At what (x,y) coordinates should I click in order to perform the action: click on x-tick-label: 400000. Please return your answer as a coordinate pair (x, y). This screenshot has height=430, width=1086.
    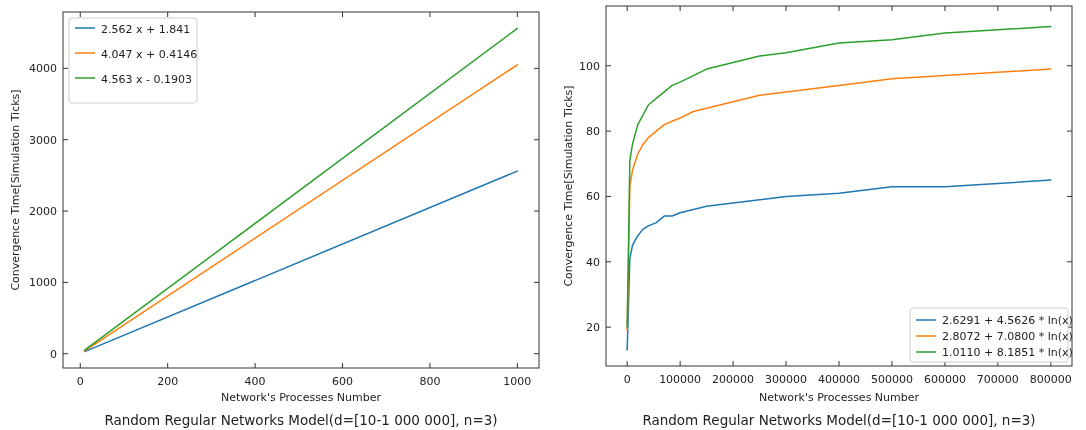
    Looking at the image, I should click on (839, 379).